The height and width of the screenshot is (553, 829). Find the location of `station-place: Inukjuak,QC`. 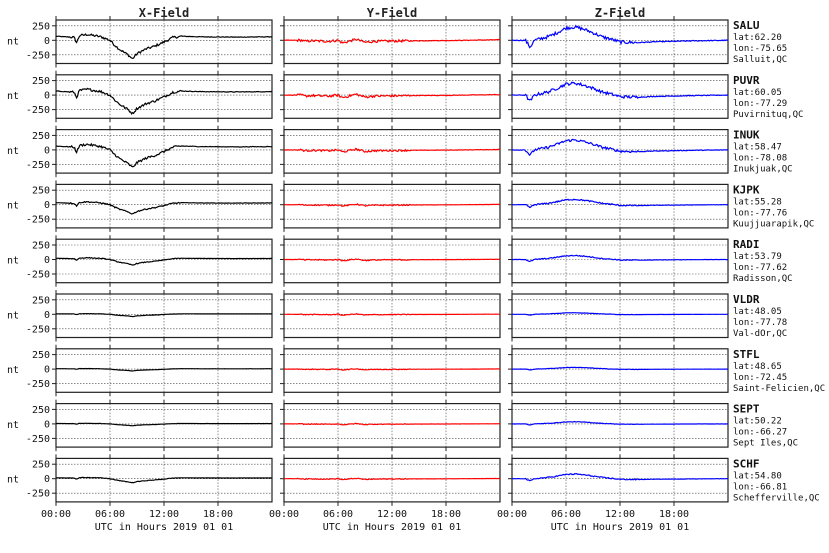

station-place: Inukjuak,QC is located at coordinates (763, 170).